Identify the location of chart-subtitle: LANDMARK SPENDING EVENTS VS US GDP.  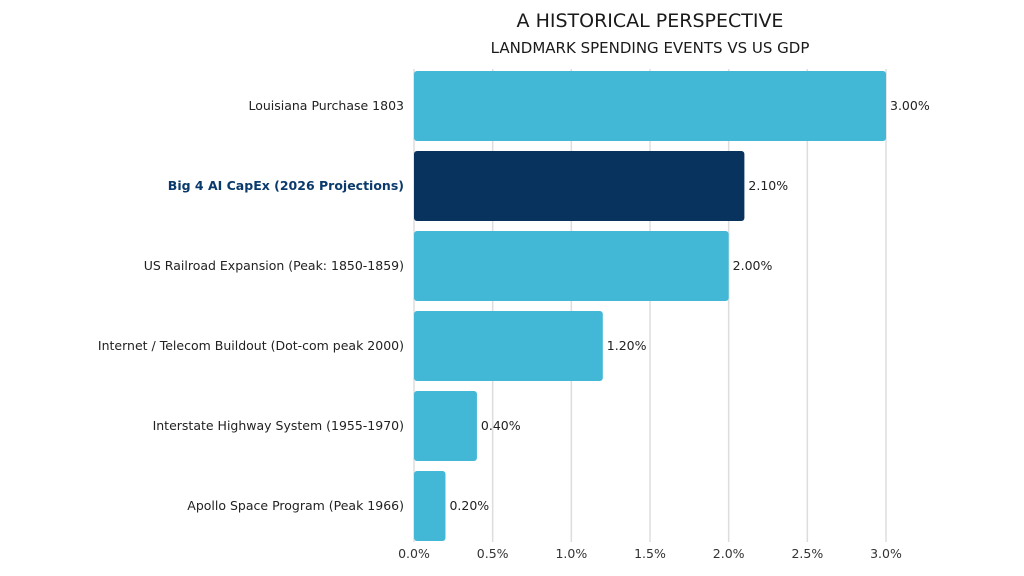
(650, 48).